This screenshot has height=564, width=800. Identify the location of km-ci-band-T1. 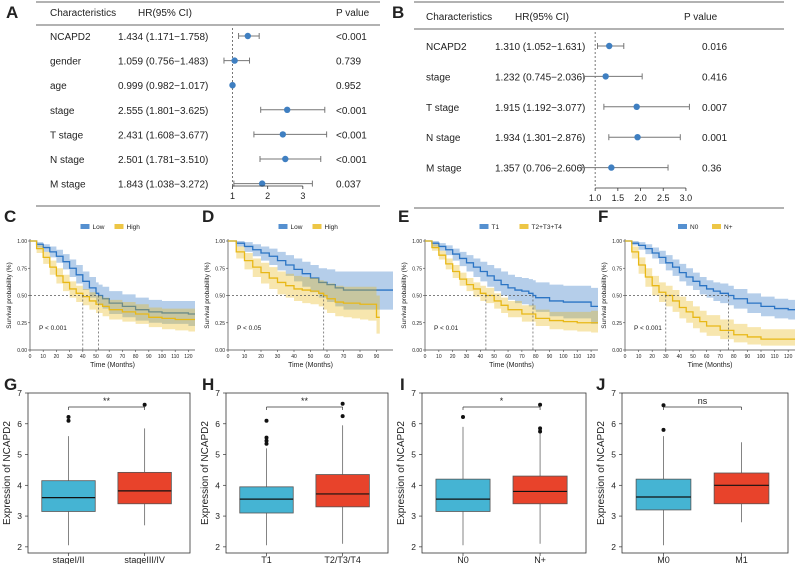
(511, 282).